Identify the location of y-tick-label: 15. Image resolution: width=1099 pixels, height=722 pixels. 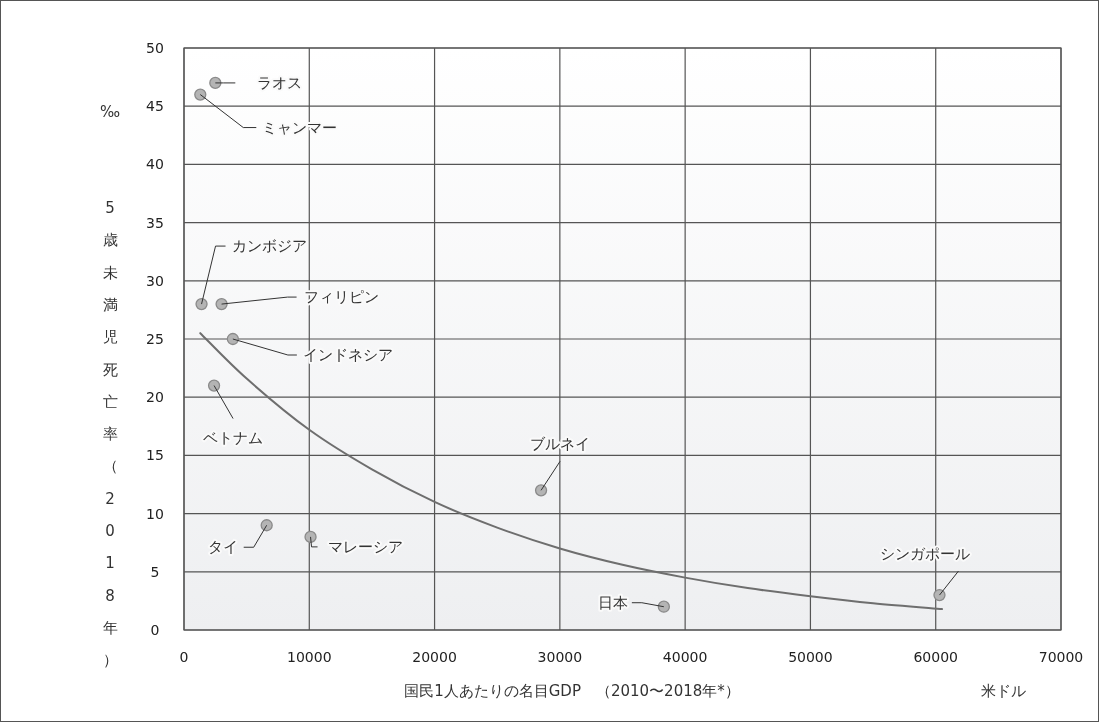
(155, 455).